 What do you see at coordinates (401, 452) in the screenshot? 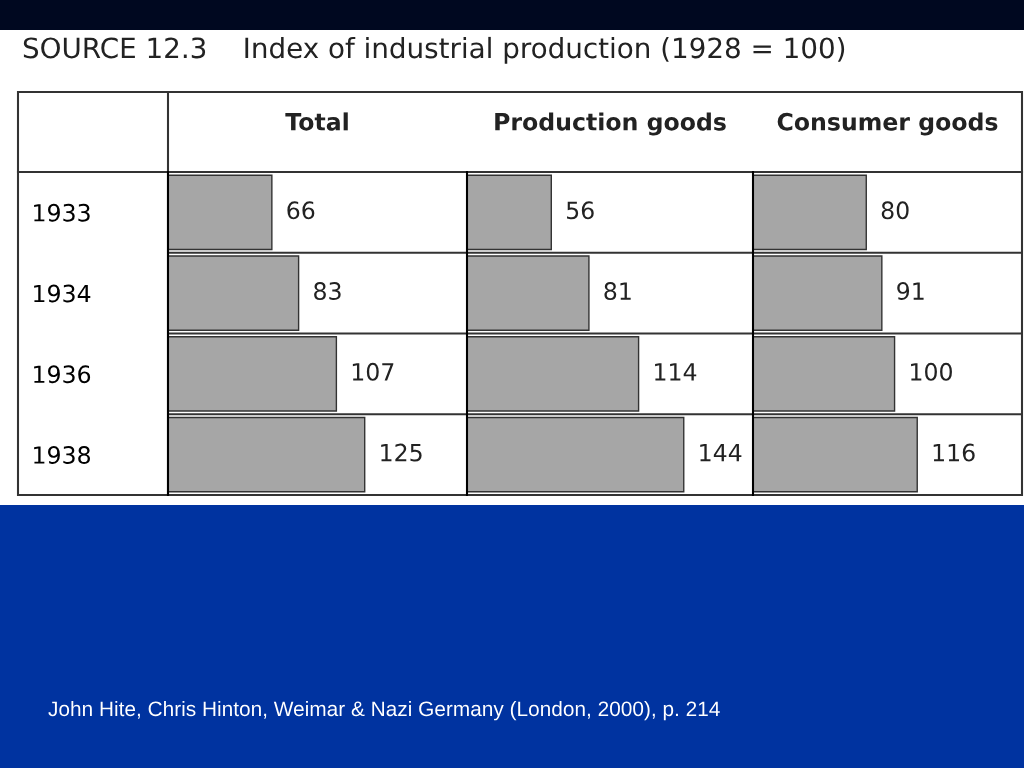
I see `data-label: 125` at bounding box center [401, 452].